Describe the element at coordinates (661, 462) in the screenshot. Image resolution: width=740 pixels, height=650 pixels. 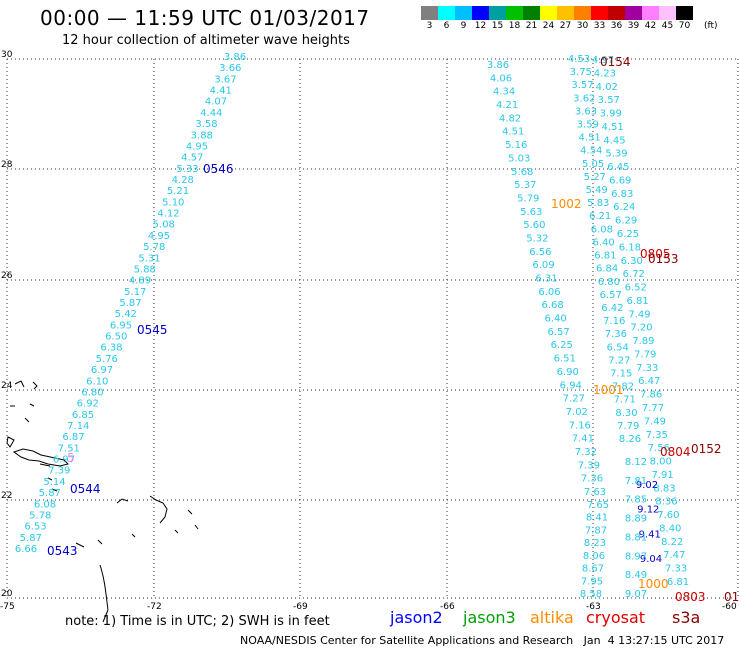
I see `wave-height-value: 8.00` at that location.